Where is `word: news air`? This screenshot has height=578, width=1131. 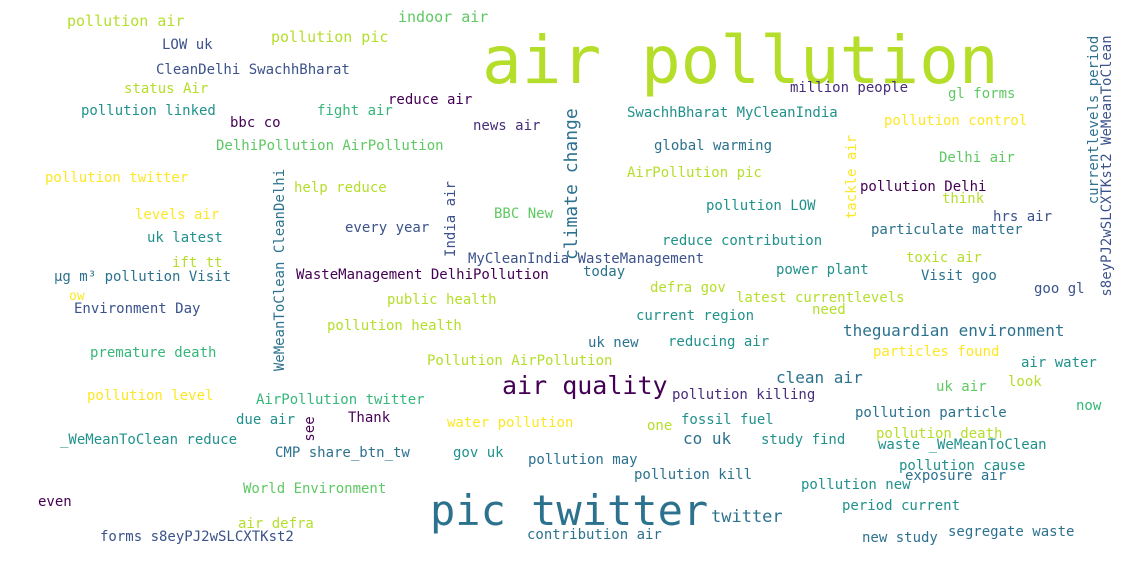 word: news air is located at coordinates (507, 126).